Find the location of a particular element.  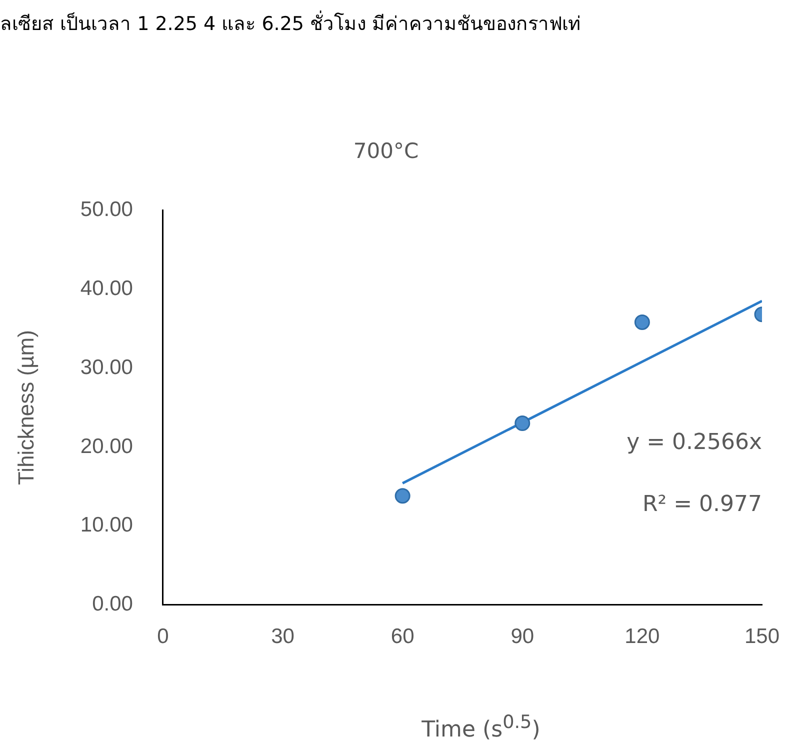

x-axis-title: Time (s$^{0.5}$) is located at coordinates (481, 727).